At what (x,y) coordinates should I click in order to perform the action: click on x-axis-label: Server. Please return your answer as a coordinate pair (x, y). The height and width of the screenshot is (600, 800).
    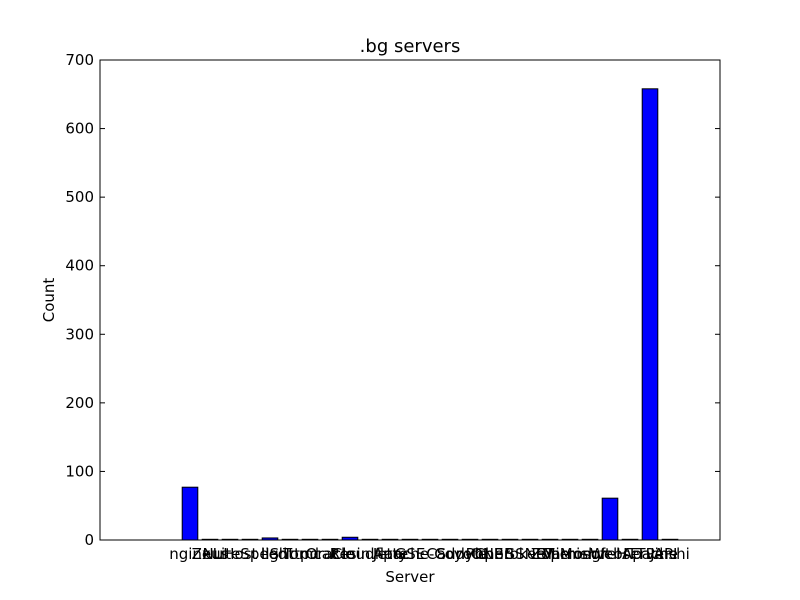
    Looking at the image, I should click on (410, 577).